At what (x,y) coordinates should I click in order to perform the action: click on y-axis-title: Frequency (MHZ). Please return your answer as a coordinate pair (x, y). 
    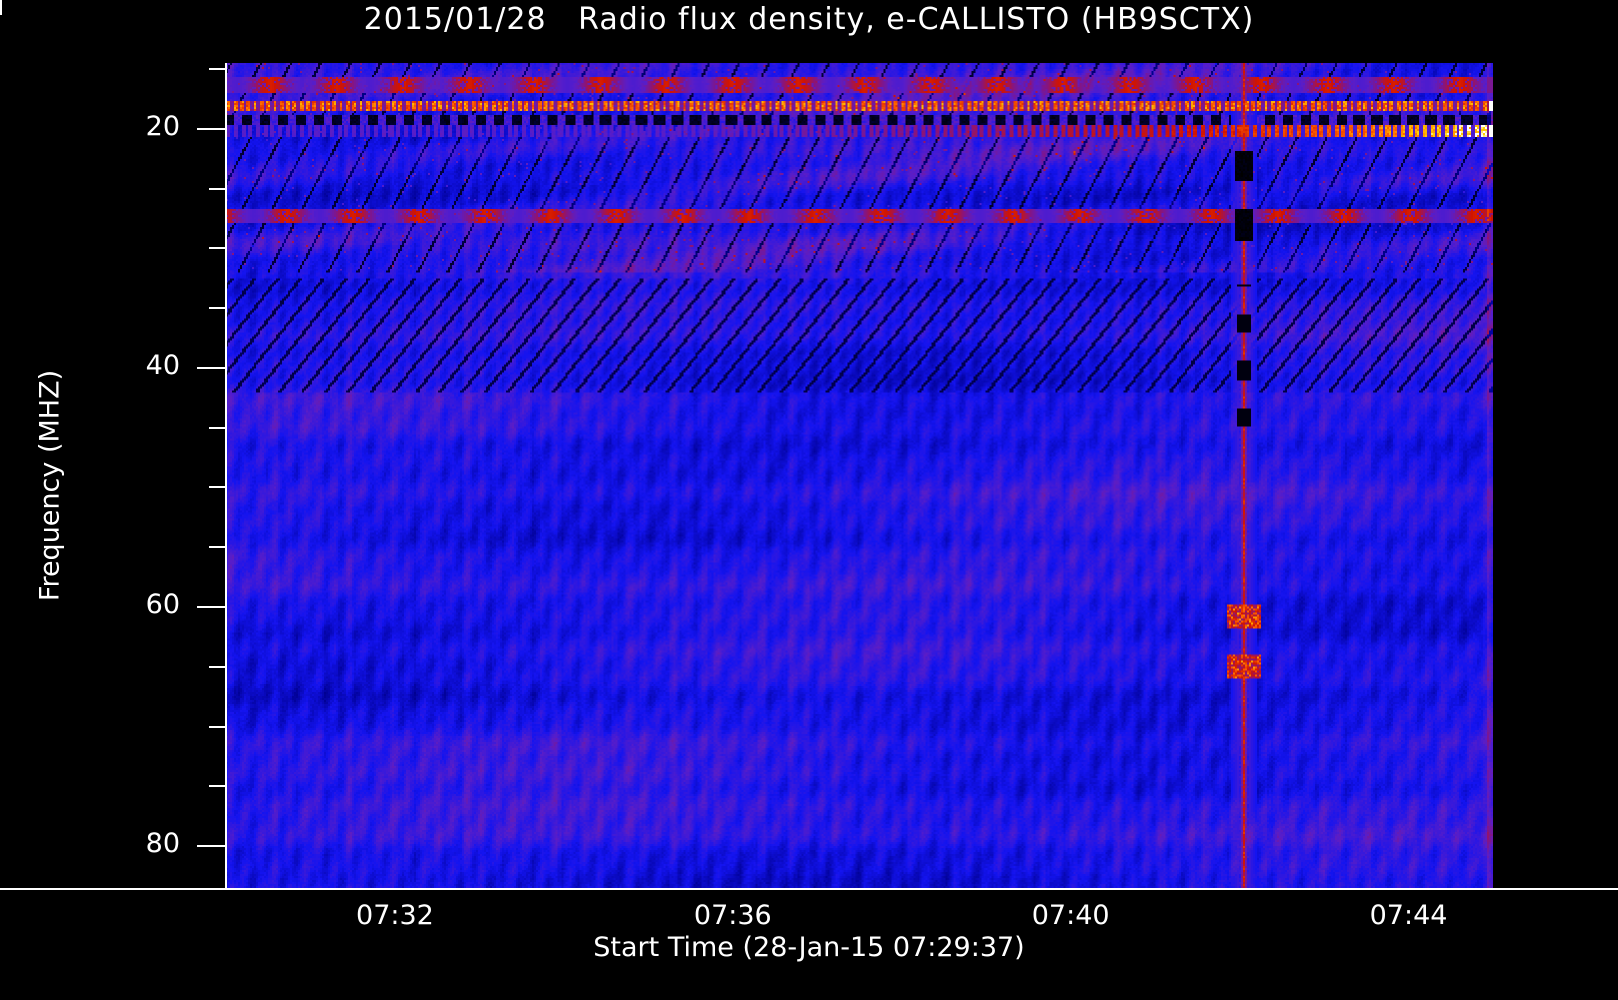
    Looking at the image, I should click on (50, 485).